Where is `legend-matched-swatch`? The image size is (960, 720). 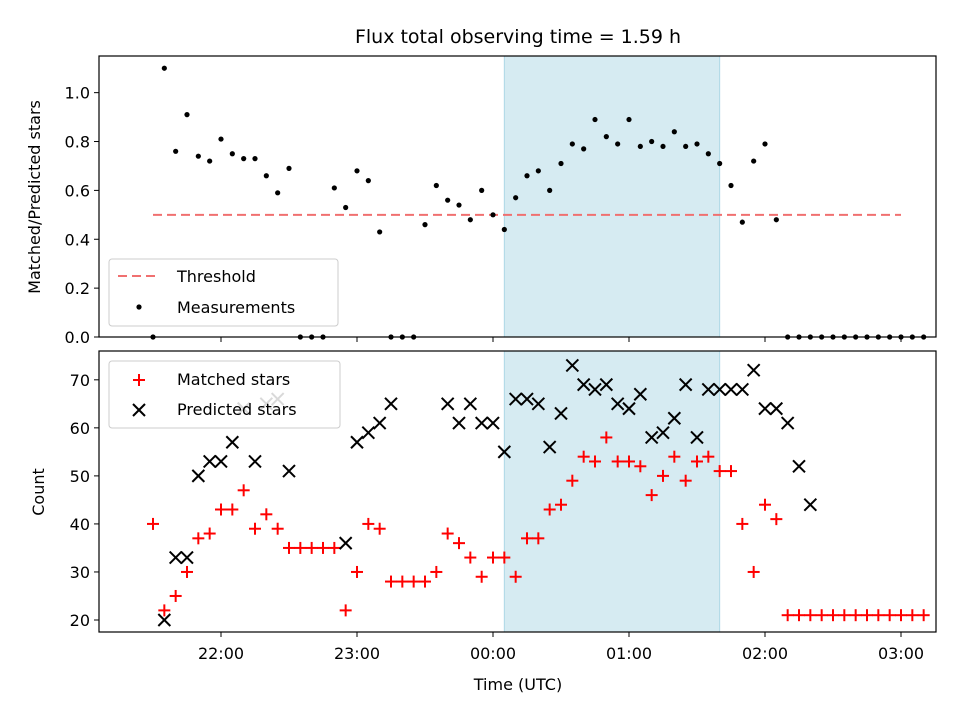 legend-matched-swatch is located at coordinates (139, 380).